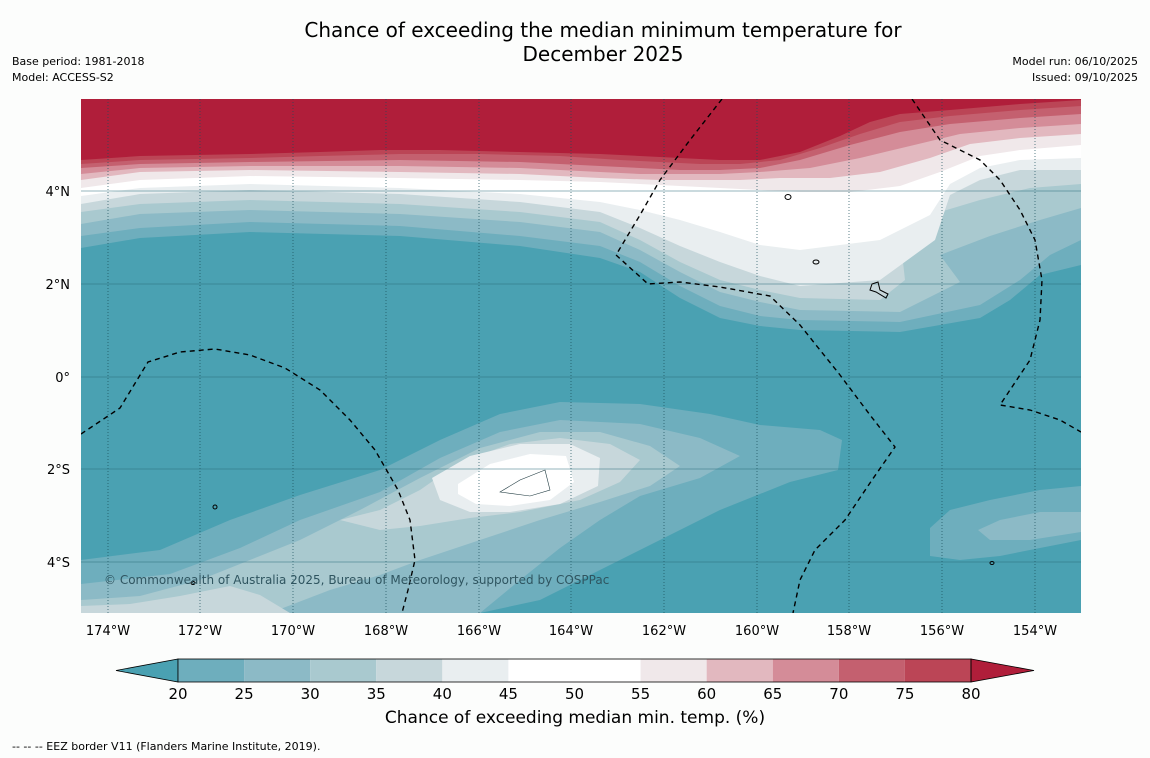 The image size is (1150, 758). I want to click on colorbar-tick-4: 40, so click(442, 694).